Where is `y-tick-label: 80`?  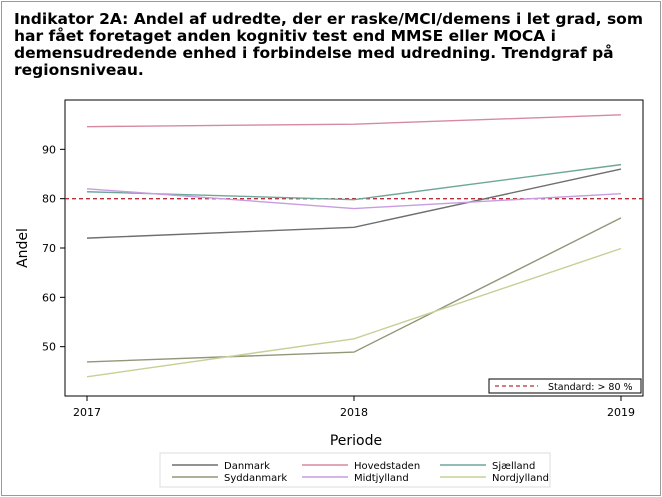
y-tick-label: 80 is located at coordinates (49, 199).